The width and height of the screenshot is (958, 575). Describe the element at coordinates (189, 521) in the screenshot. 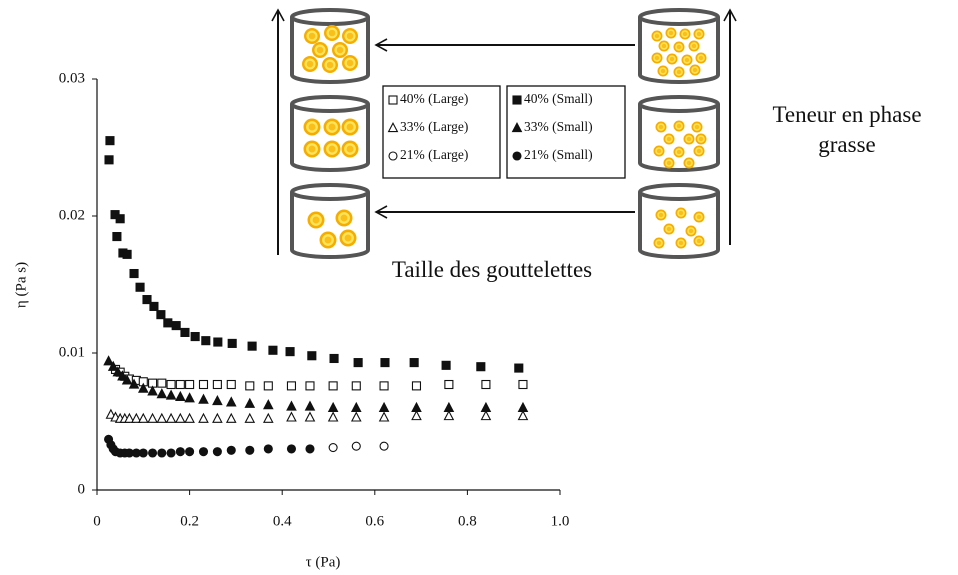

I see `x-tick-label: 0.2` at that location.